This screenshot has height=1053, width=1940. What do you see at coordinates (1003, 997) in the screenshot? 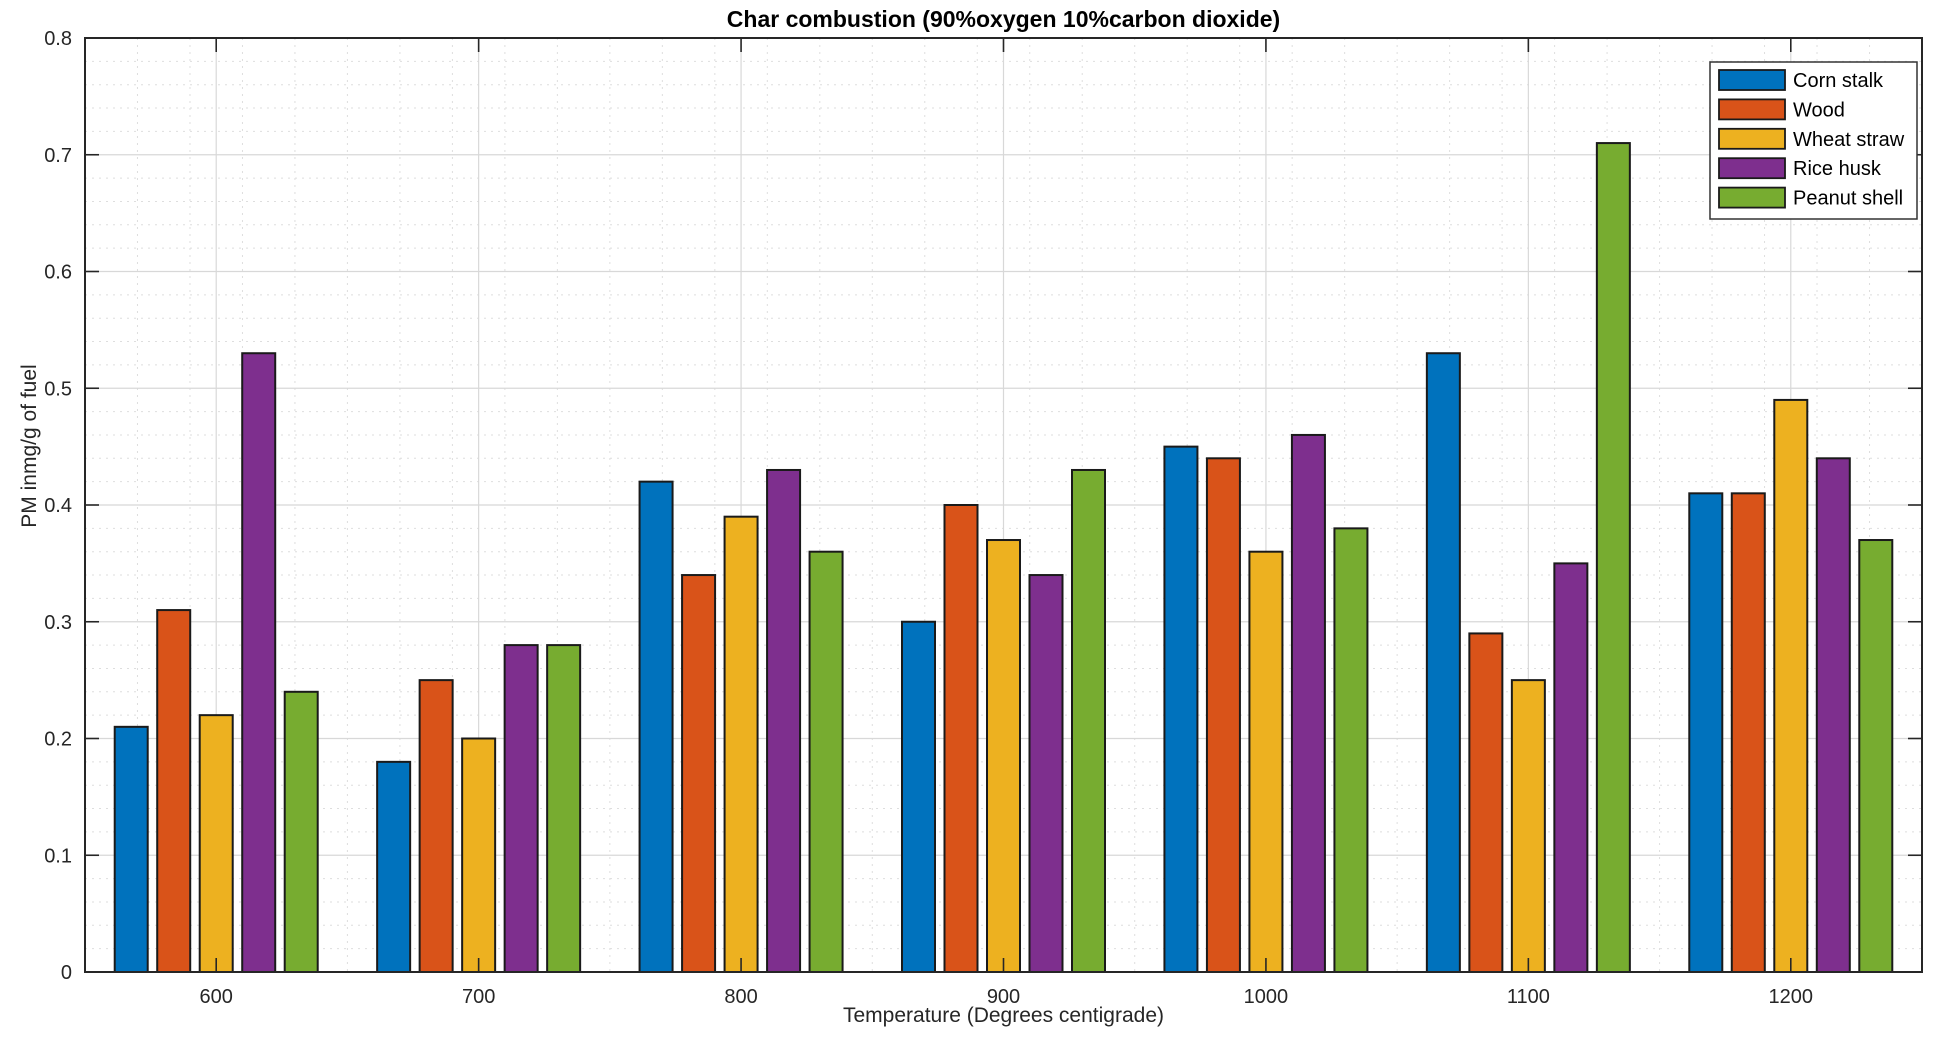
I see `x-tick-label: 900` at bounding box center [1003, 997].